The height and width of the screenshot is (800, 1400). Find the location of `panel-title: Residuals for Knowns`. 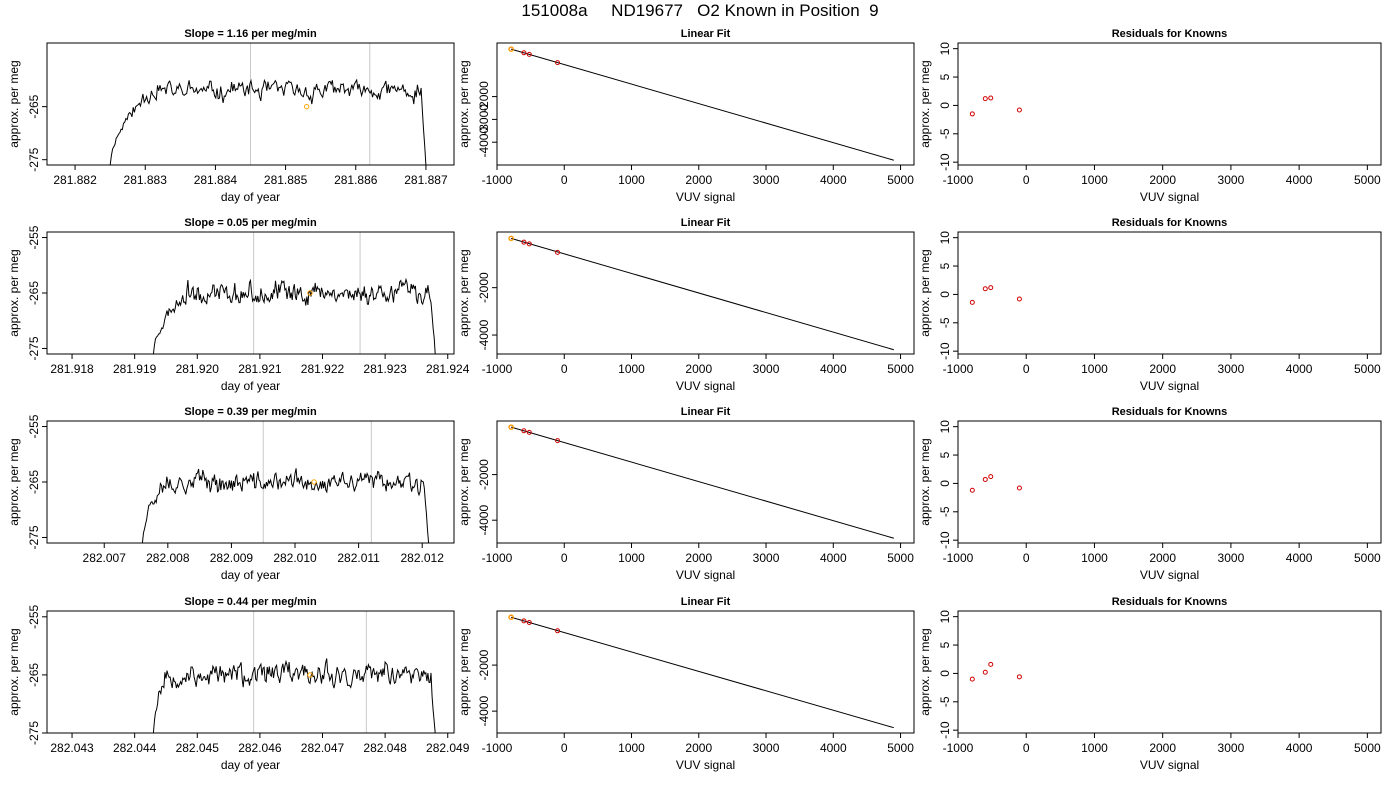

panel-title: Residuals for Knowns is located at coordinates (1170, 34).